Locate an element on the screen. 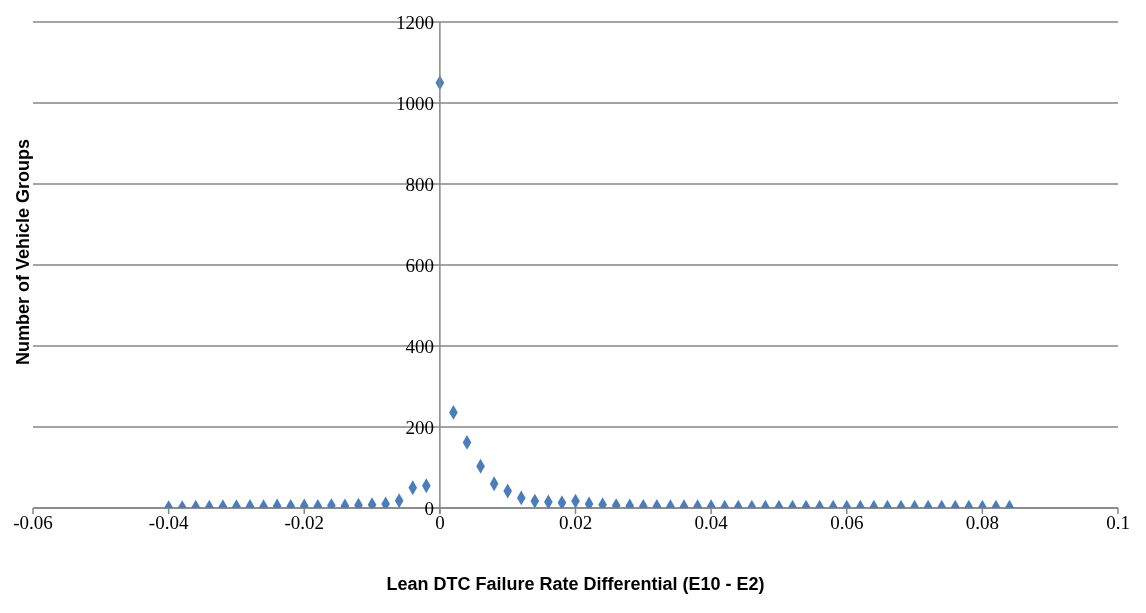 Image resolution: width=1146 pixels, height=613 pixels. x-tick-label: 0.06 is located at coordinates (847, 523).